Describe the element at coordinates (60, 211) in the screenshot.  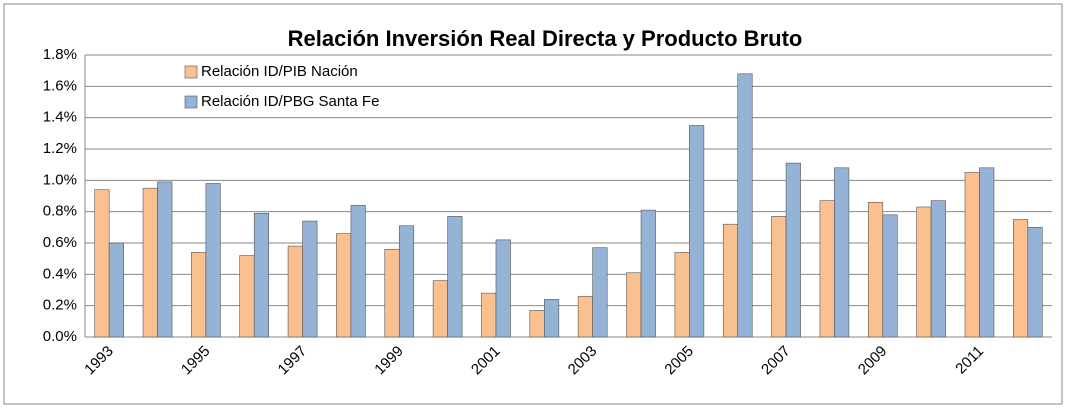
I see `y-tick-label: 0.8%` at that location.